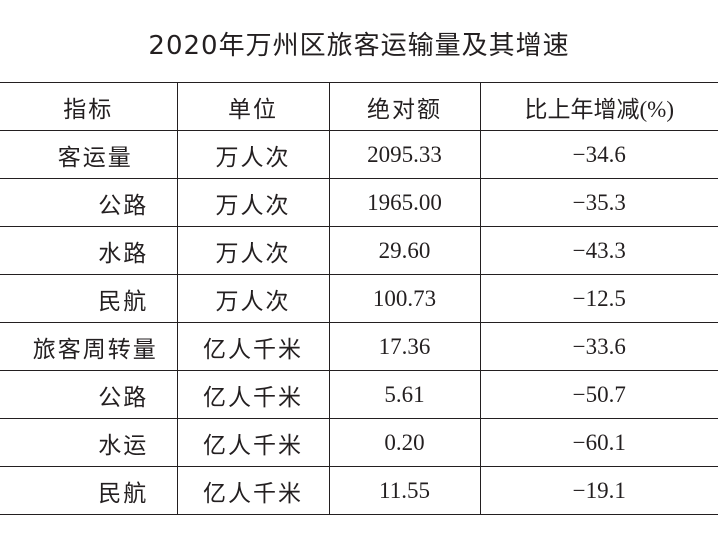  What do you see at coordinates (404, 154) in the screenshot?
I see `row-absolute-value: 2095.33` at bounding box center [404, 154].